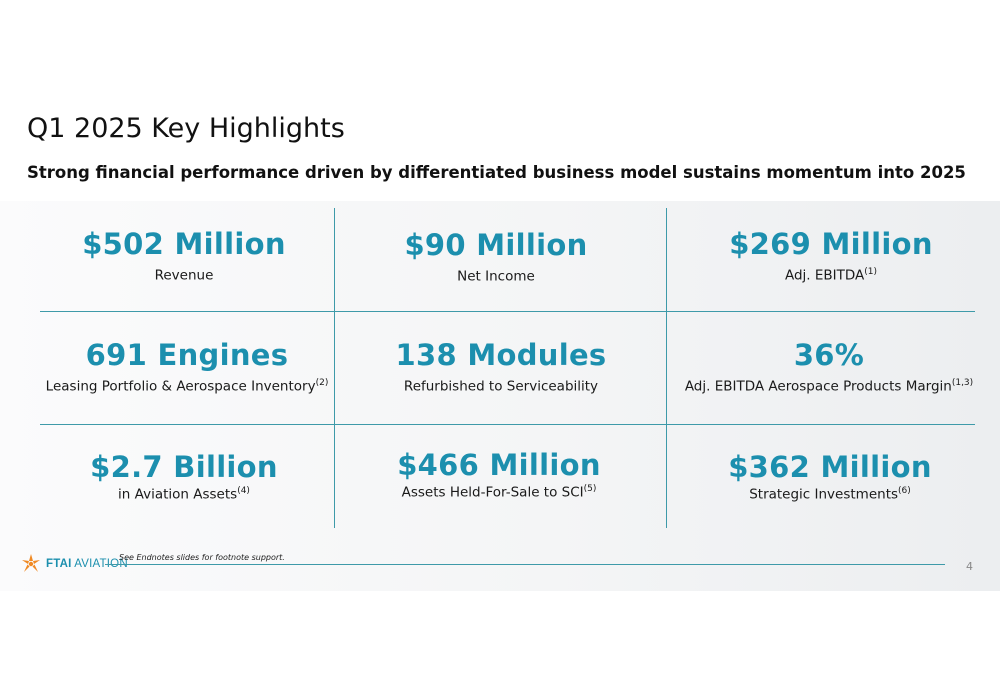  I want to click on metric-label: in Aviation Assets(4), so click(184, 494).